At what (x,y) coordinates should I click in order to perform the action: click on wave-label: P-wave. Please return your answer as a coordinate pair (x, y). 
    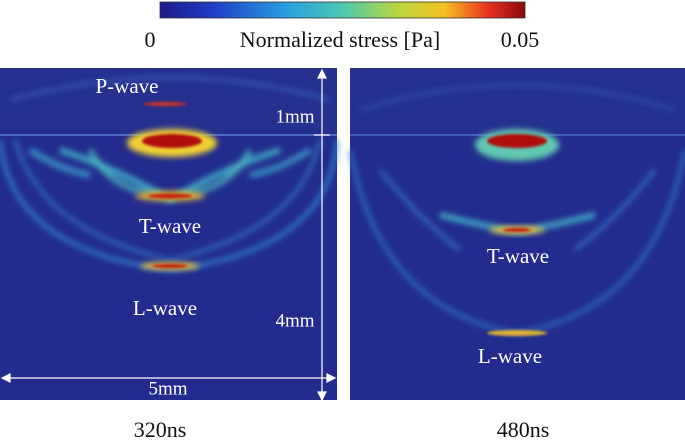
    Looking at the image, I should click on (127, 86).